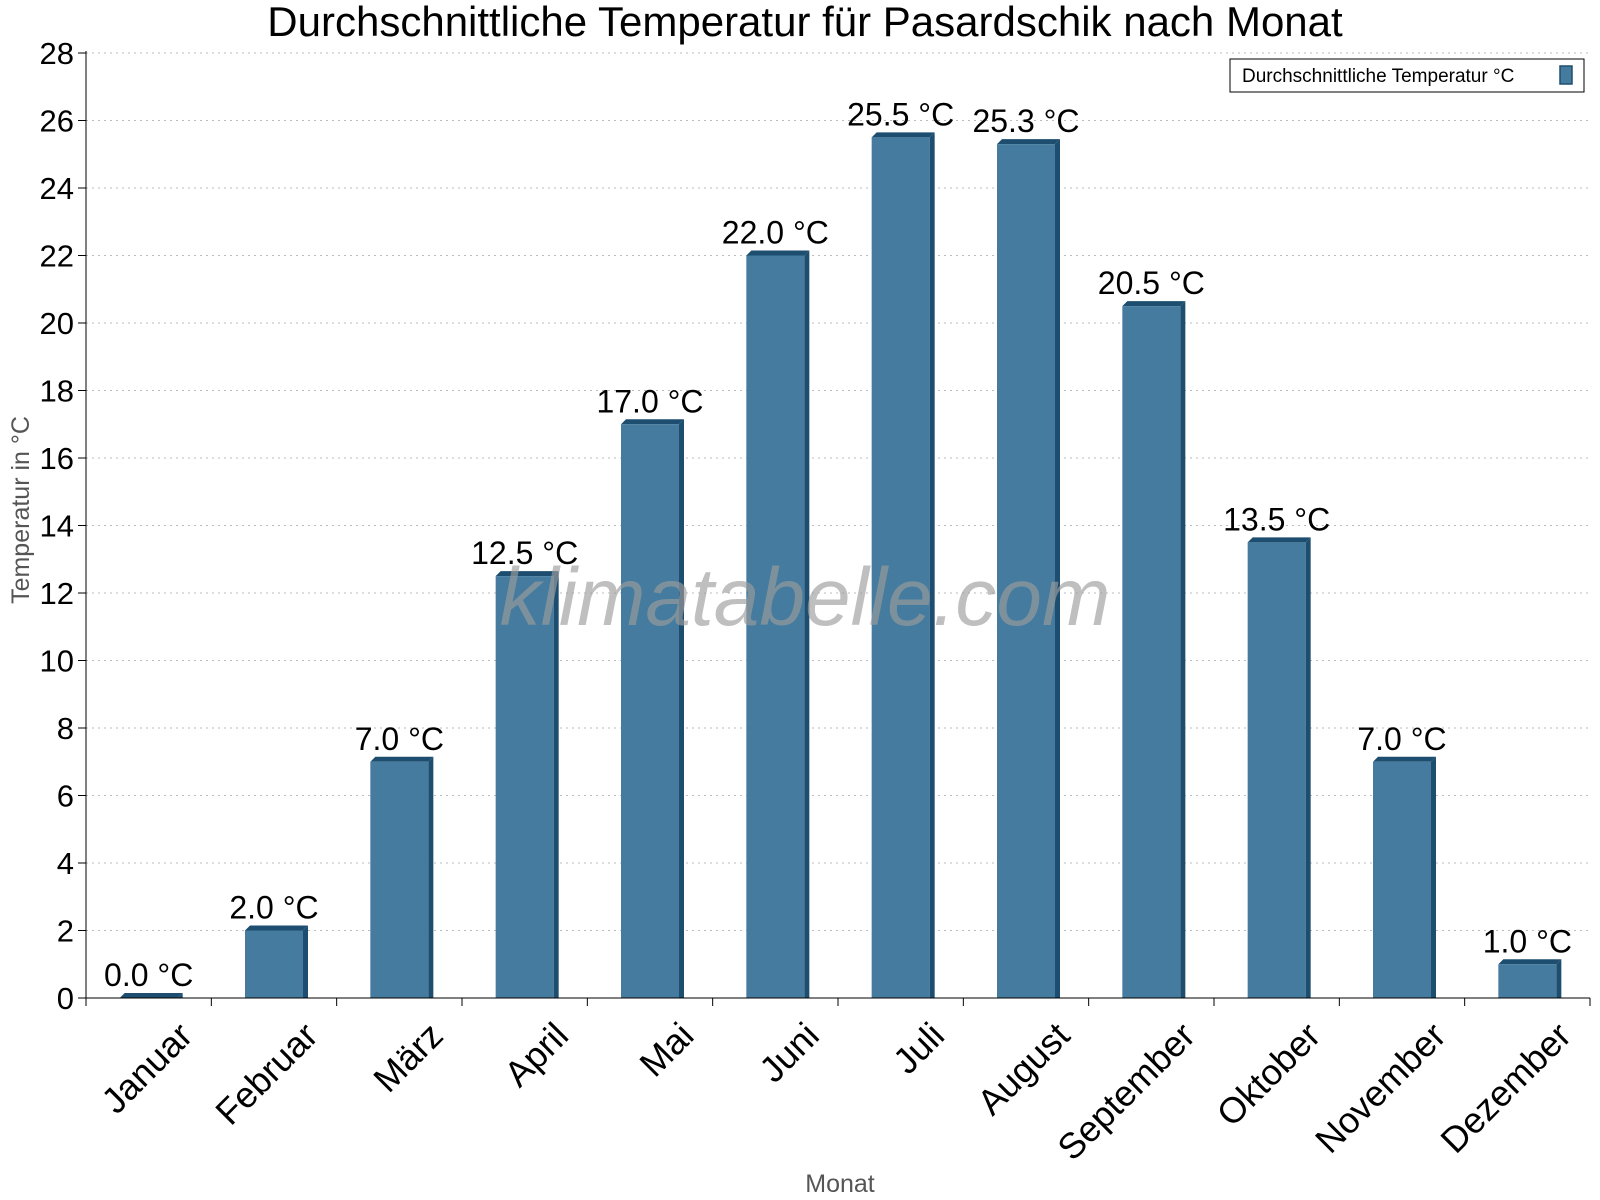 The image size is (1600, 1200). What do you see at coordinates (840, 1184) in the screenshot?
I see `x-axis-title: Monat` at bounding box center [840, 1184].